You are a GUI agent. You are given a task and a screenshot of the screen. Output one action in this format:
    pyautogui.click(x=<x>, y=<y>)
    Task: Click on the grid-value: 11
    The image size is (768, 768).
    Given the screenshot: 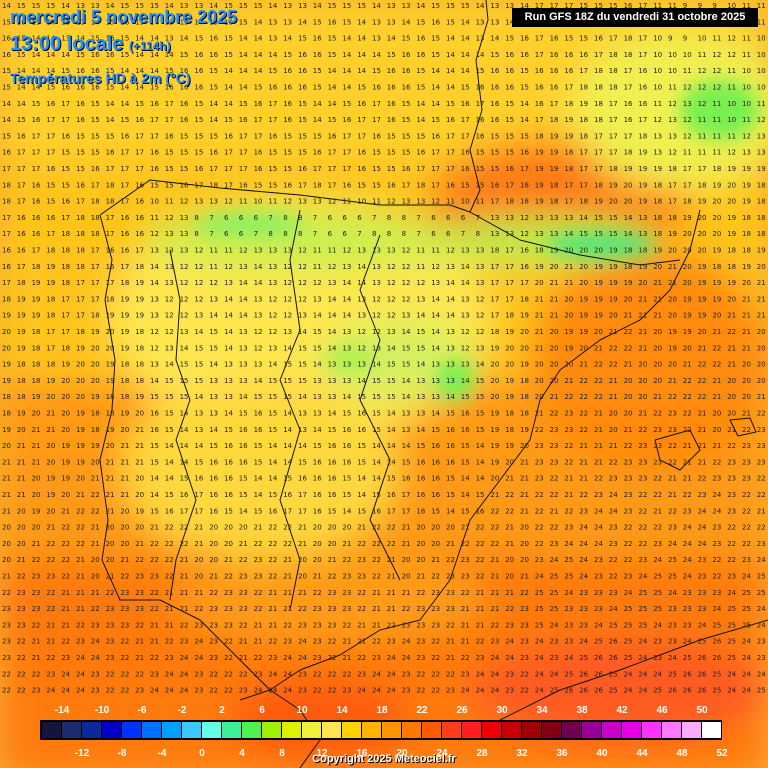 What is the action you would take?
    pyautogui.click(x=761, y=22)
    